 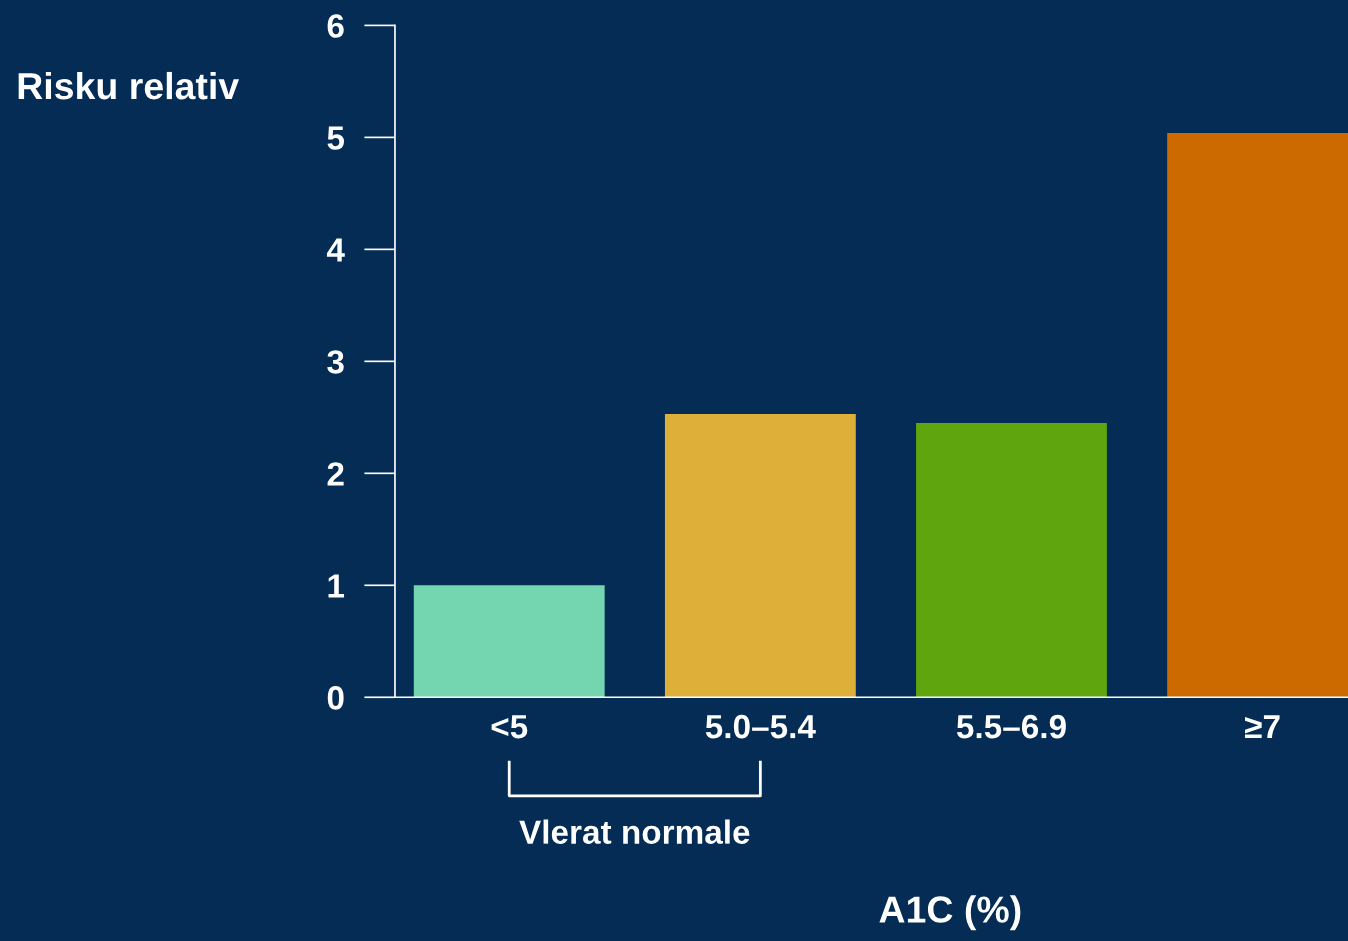 What do you see at coordinates (760, 726) in the screenshot?
I see `x-tick-label: 5.0–5.4` at bounding box center [760, 726].